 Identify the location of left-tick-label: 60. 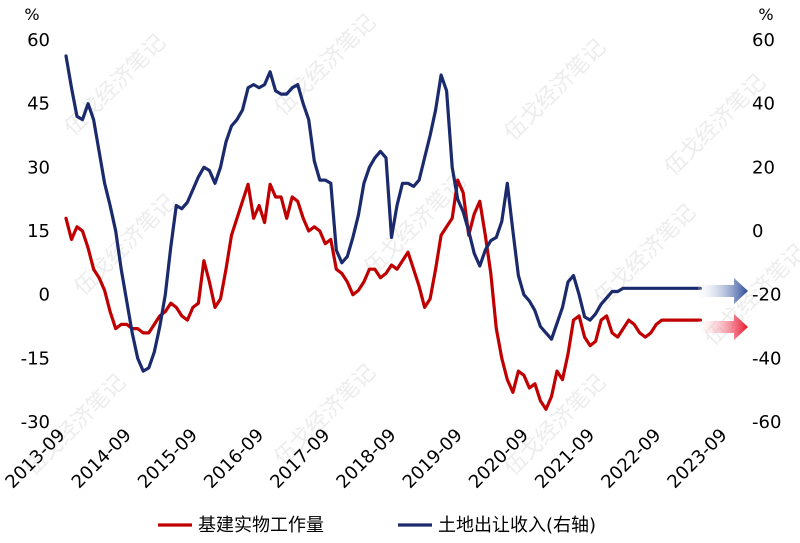
(38, 40).